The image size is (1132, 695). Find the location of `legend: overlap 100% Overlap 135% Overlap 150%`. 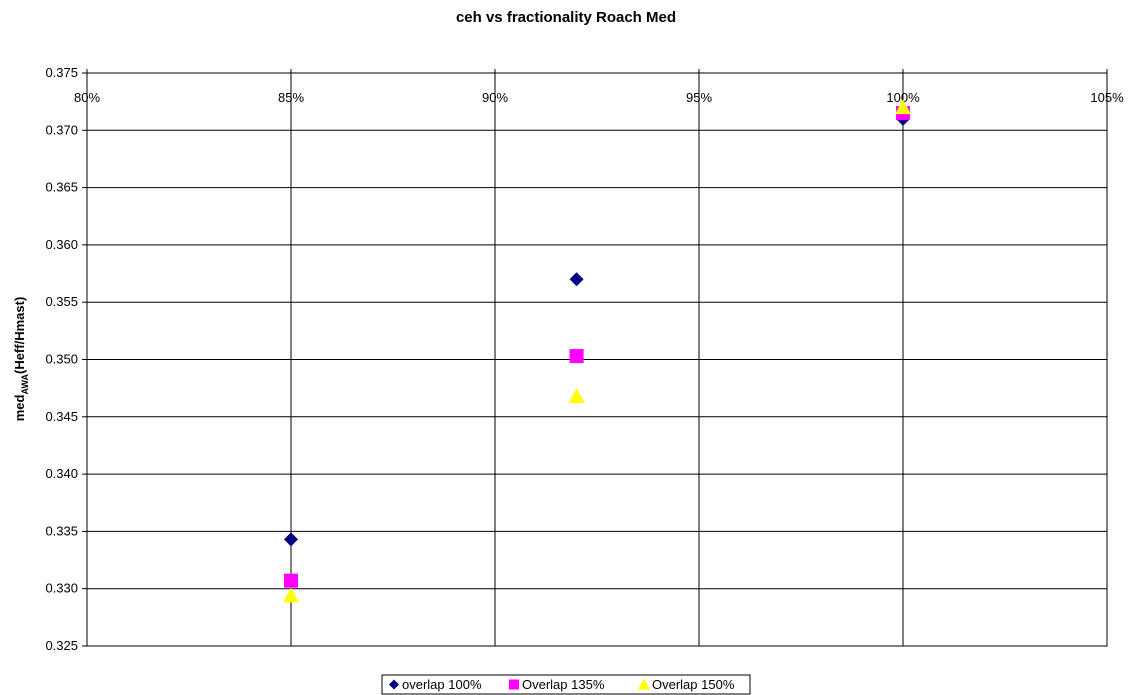

legend: overlap 100% Overlap 135% Overlap 150% is located at coordinates (566, 684).